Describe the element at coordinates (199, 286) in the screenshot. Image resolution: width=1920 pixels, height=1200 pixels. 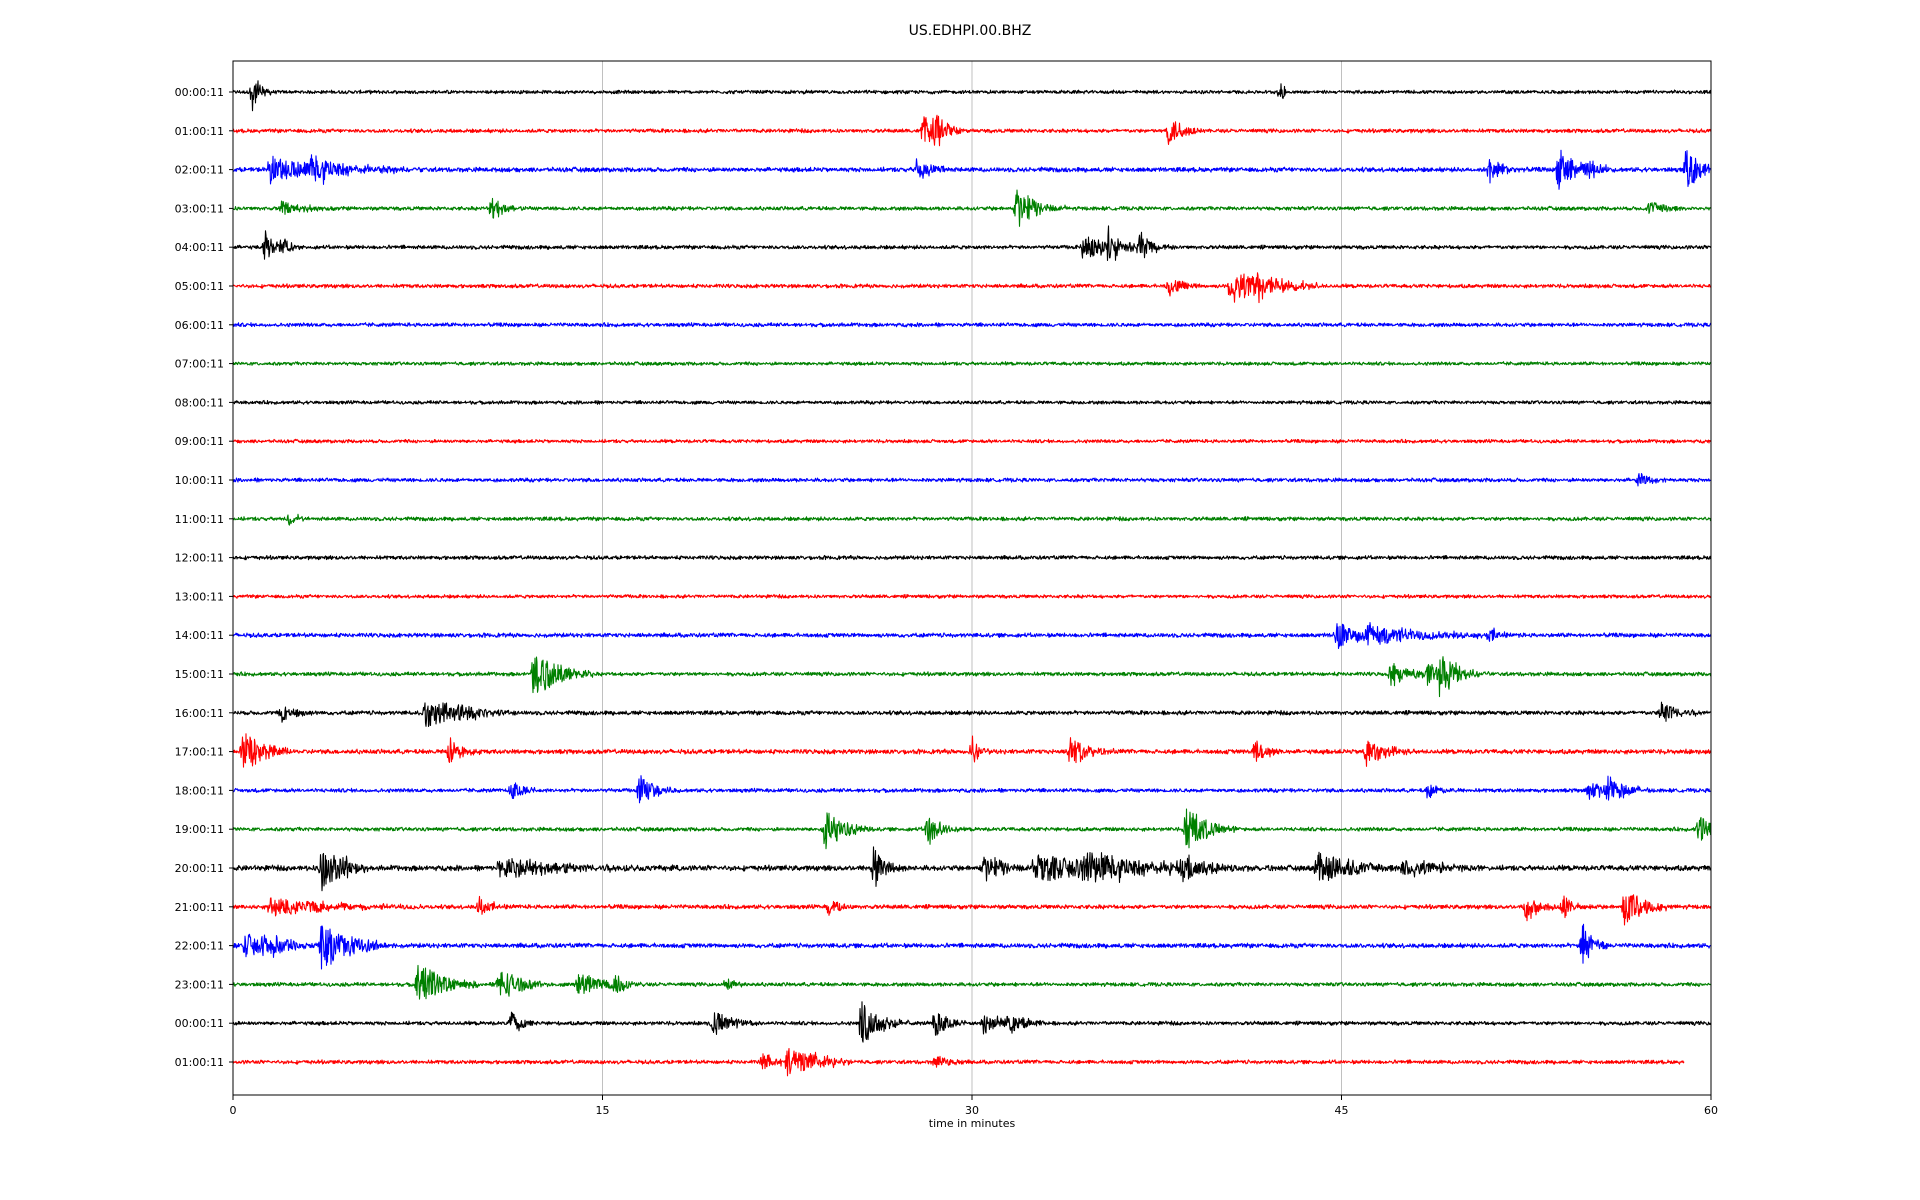
I see `row-label: 05:00:11` at that location.